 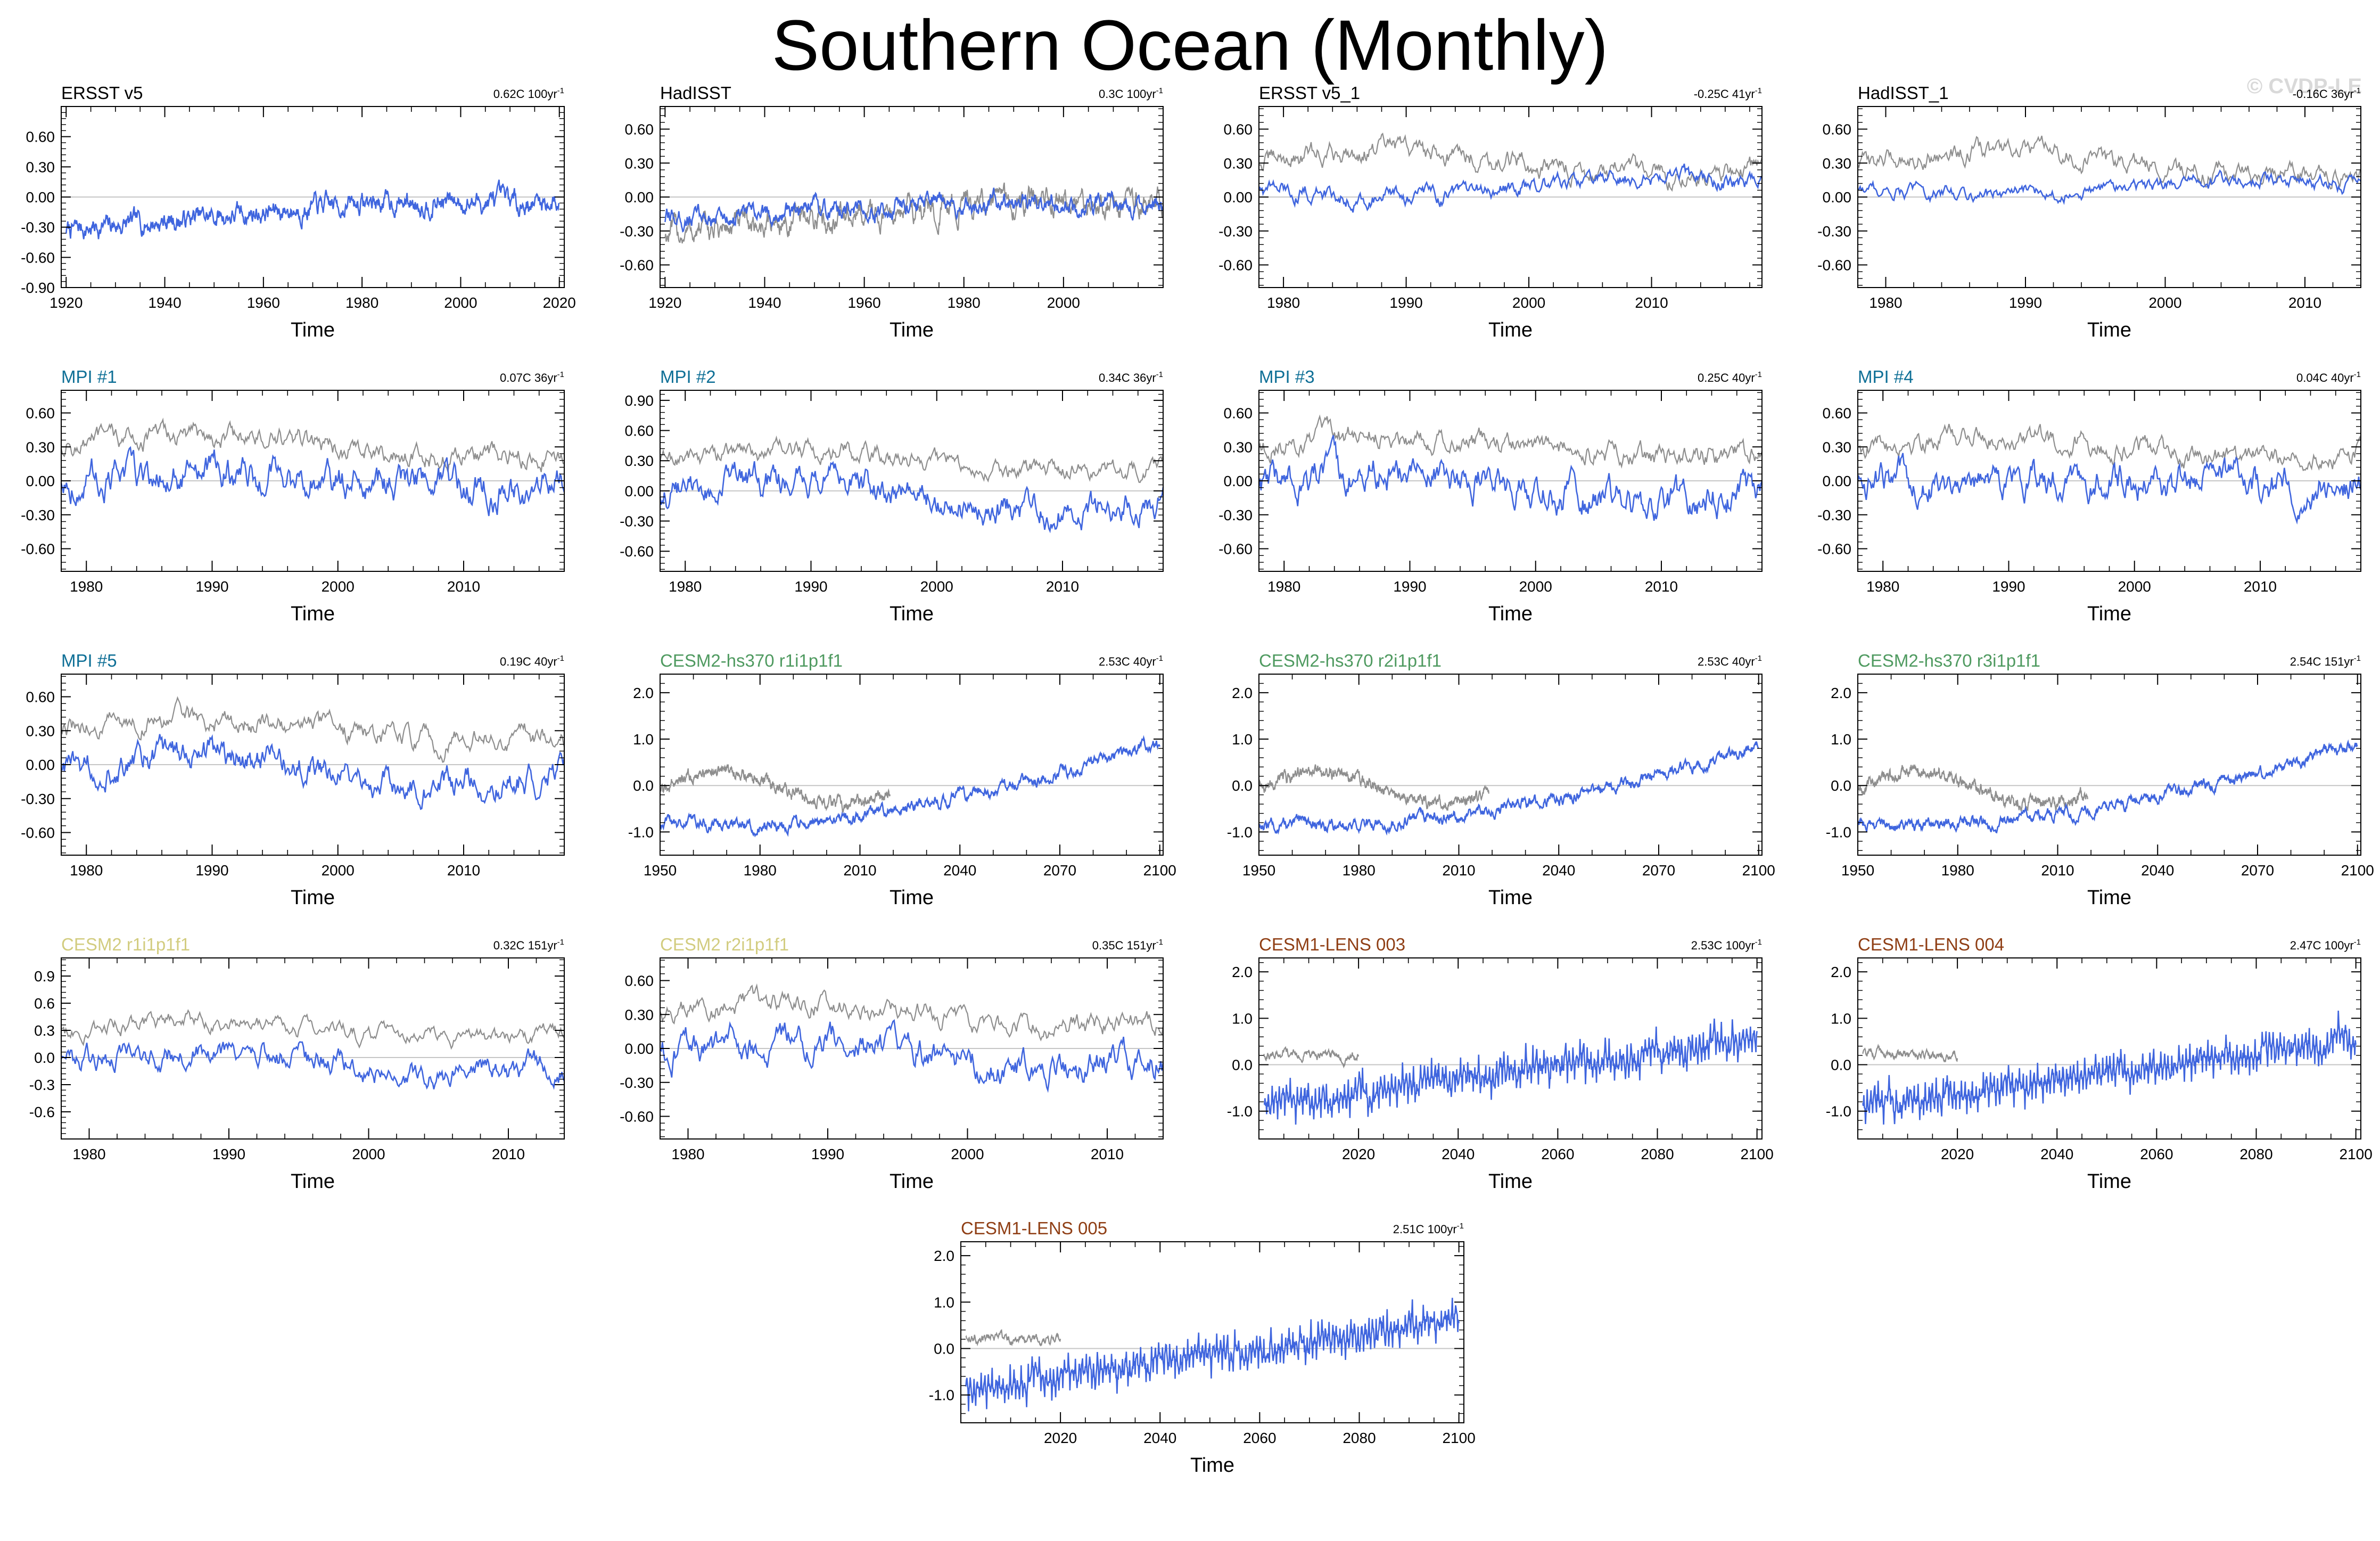 I want to click on x-tick-label: 2070, so click(x=2257, y=871).